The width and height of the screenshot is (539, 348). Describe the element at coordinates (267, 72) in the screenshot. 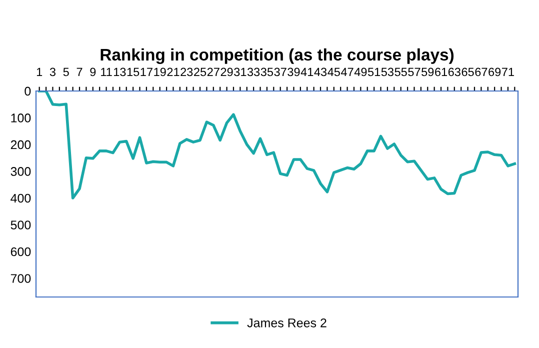

I see `x-tick-label: 35` at that location.